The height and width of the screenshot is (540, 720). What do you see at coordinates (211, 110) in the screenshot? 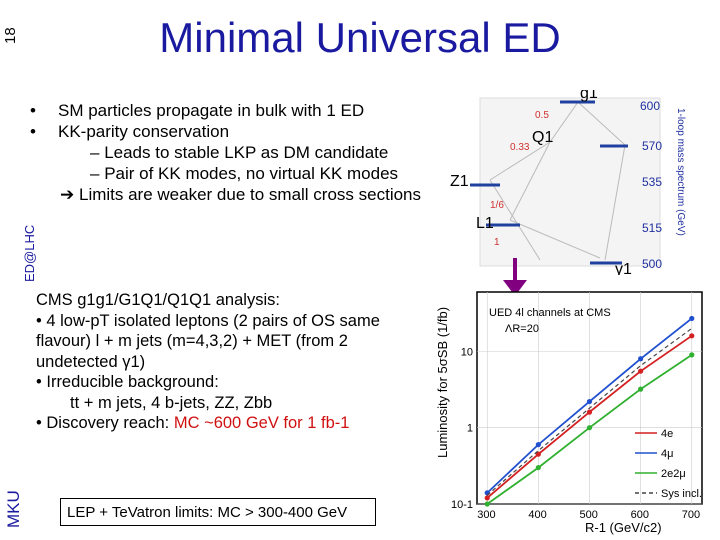
I see `bullet-text: SM particles propagate in bulk with 1 ED` at bounding box center [211, 110].